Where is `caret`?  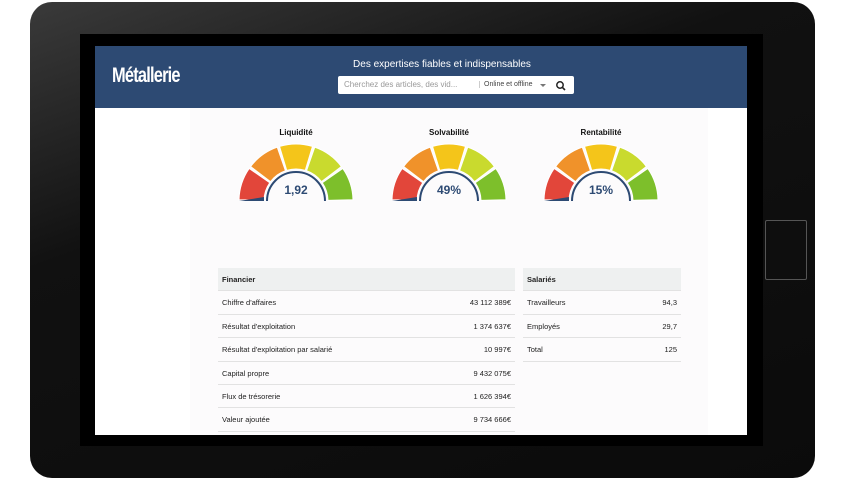
caret is located at coordinates (543, 85).